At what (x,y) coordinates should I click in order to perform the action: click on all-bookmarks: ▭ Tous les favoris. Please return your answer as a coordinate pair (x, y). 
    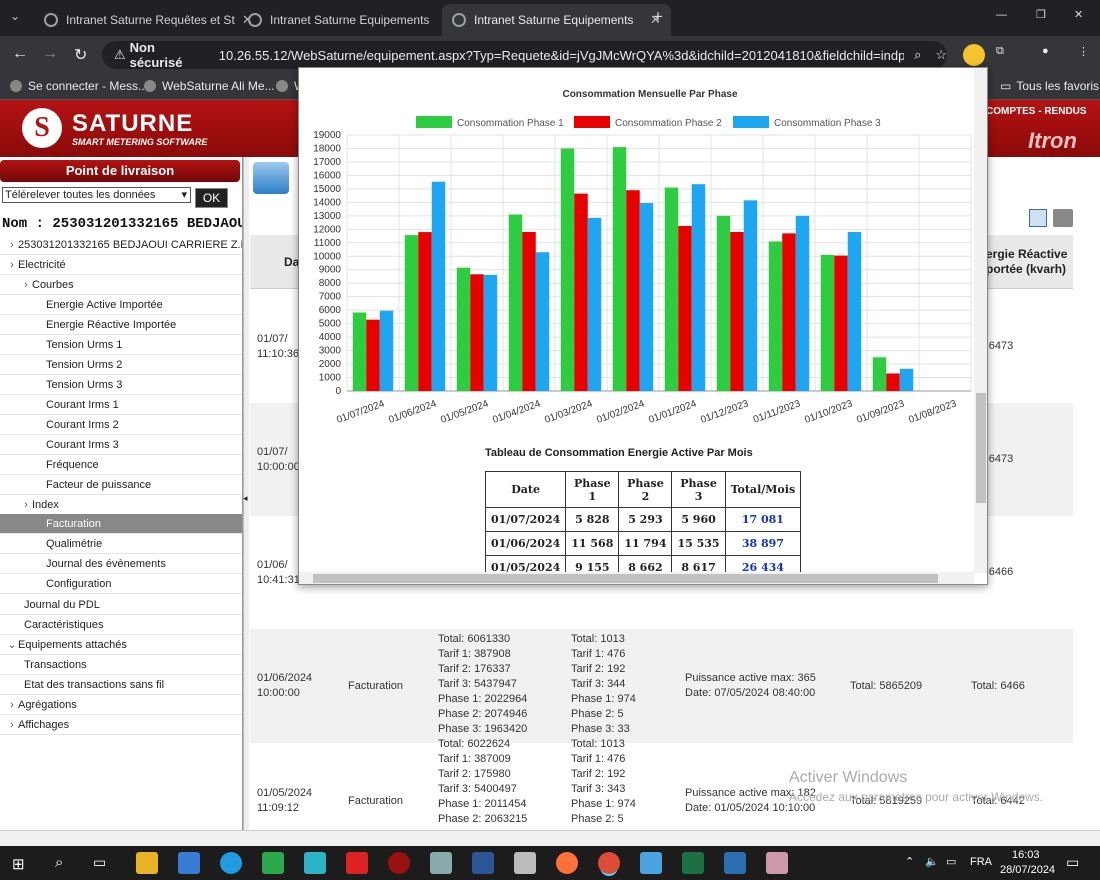
    Looking at the image, I should click on (1049, 86).